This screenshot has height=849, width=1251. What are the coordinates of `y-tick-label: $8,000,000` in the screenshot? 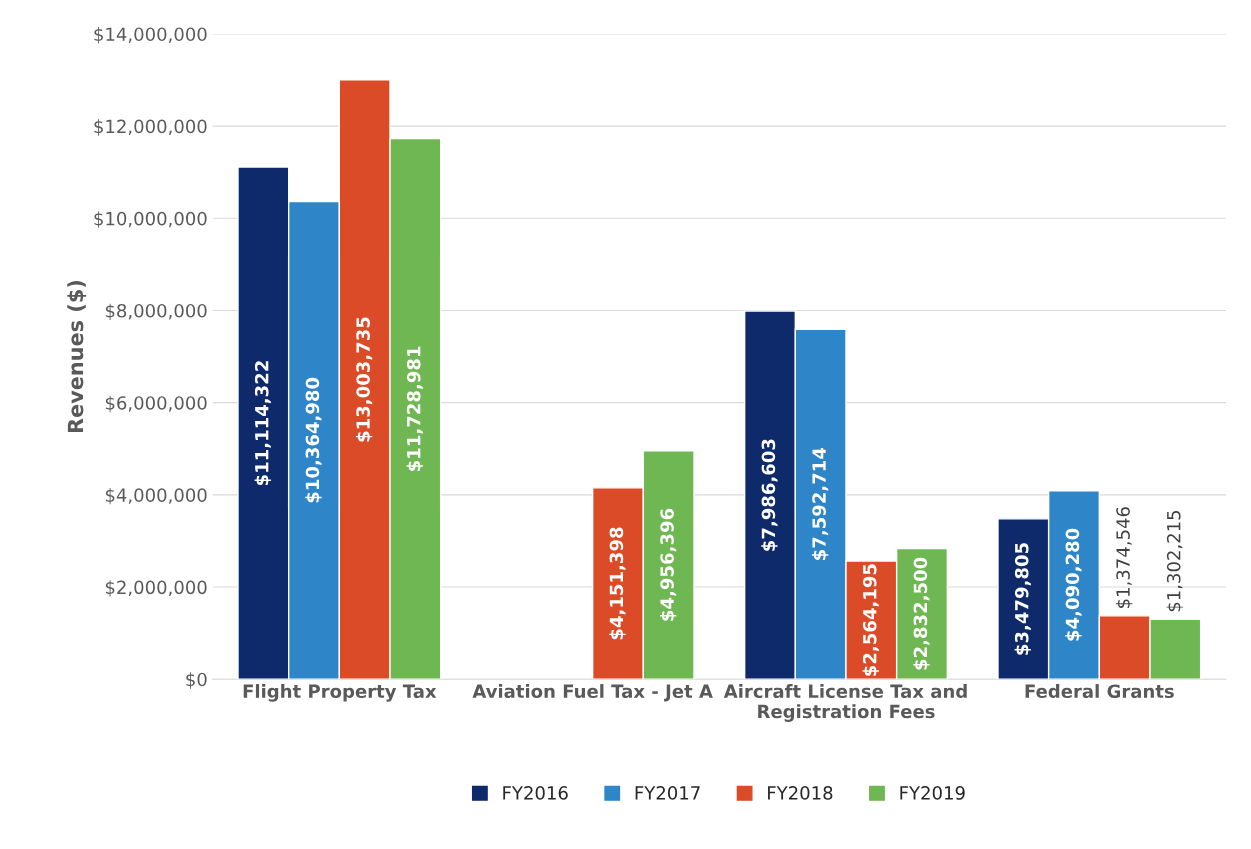 It's located at (156, 312).